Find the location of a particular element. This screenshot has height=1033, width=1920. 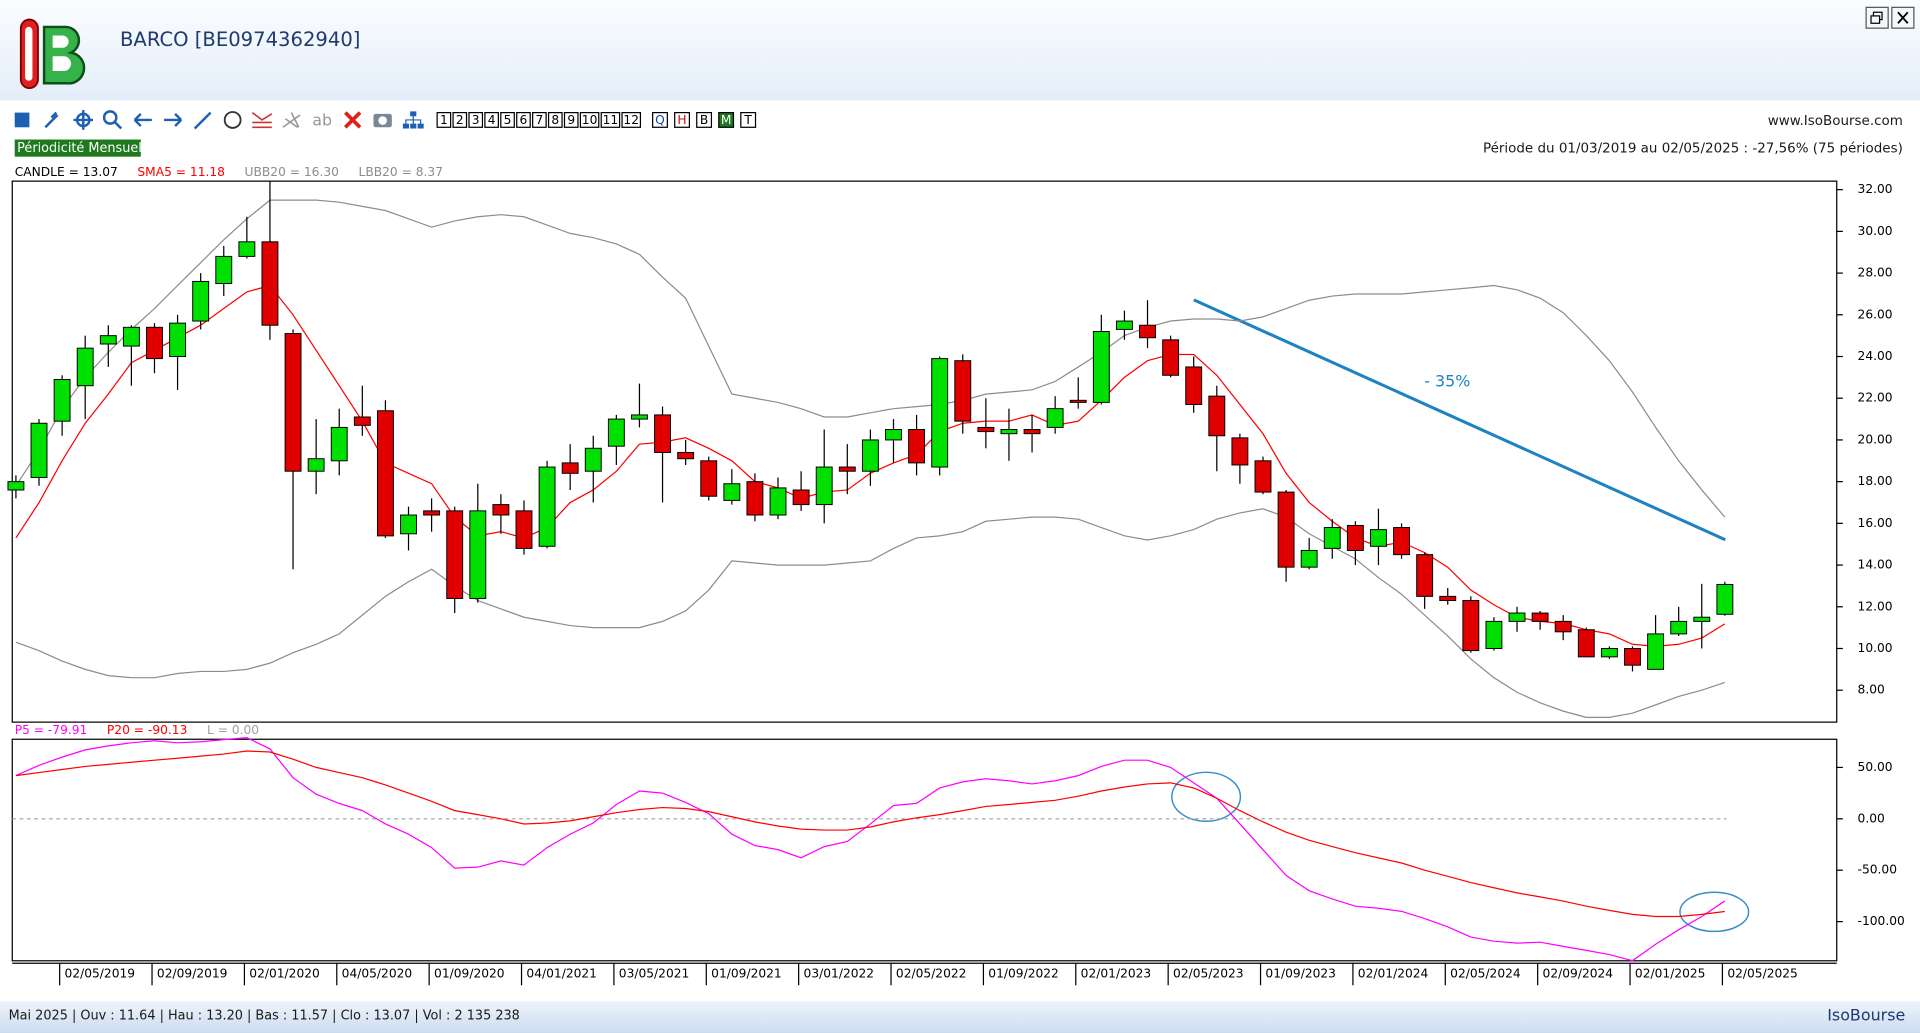

tool-select is located at coordinates (22, 120).